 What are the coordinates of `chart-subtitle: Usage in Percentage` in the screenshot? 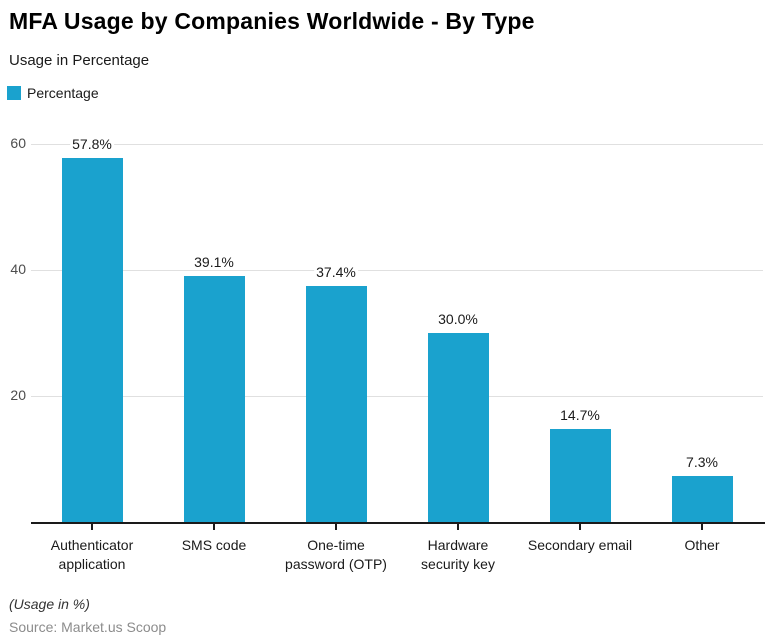 It's located at (79, 60).